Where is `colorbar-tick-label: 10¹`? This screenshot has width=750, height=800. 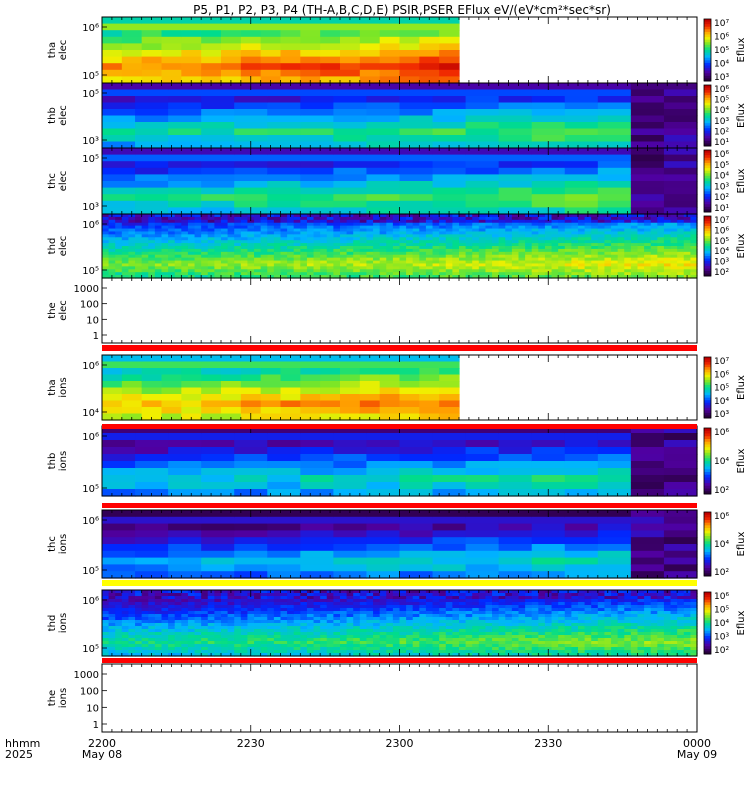
colorbar-tick-label: 10¹ is located at coordinates (721, 143).